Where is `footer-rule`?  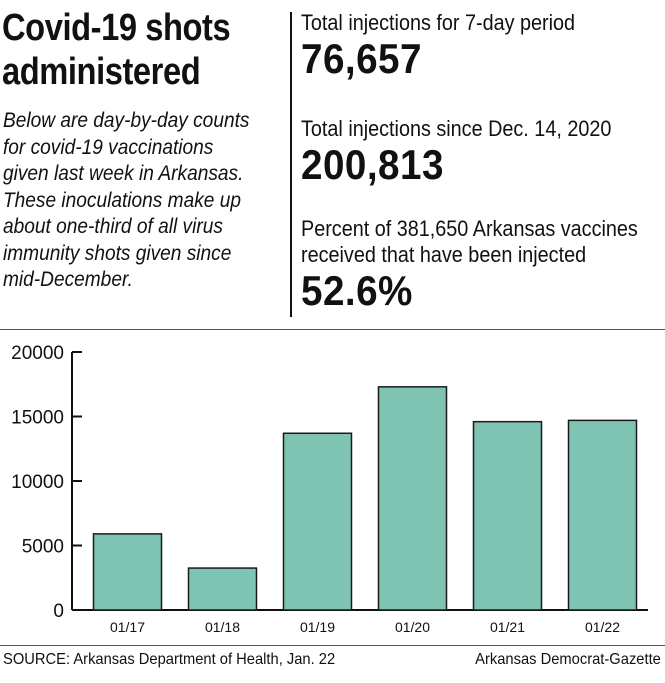 footer-rule is located at coordinates (332, 645).